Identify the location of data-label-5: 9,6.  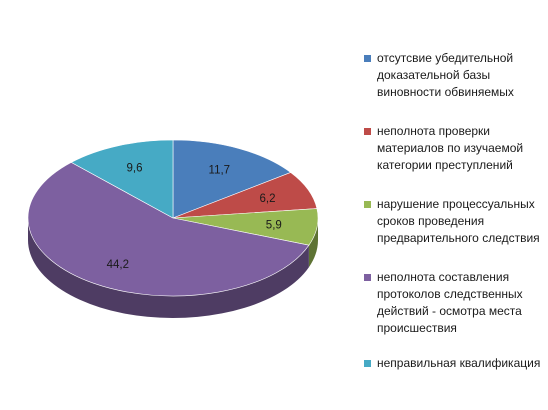
(135, 168).